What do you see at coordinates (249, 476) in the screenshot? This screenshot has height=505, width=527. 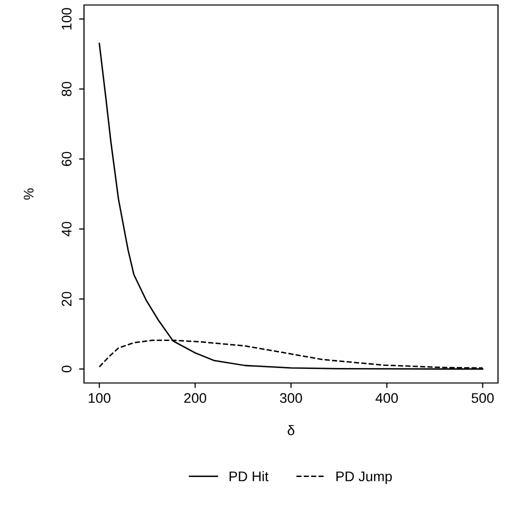 I see `legend-label: PD Hit` at bounding box center [249, 476].